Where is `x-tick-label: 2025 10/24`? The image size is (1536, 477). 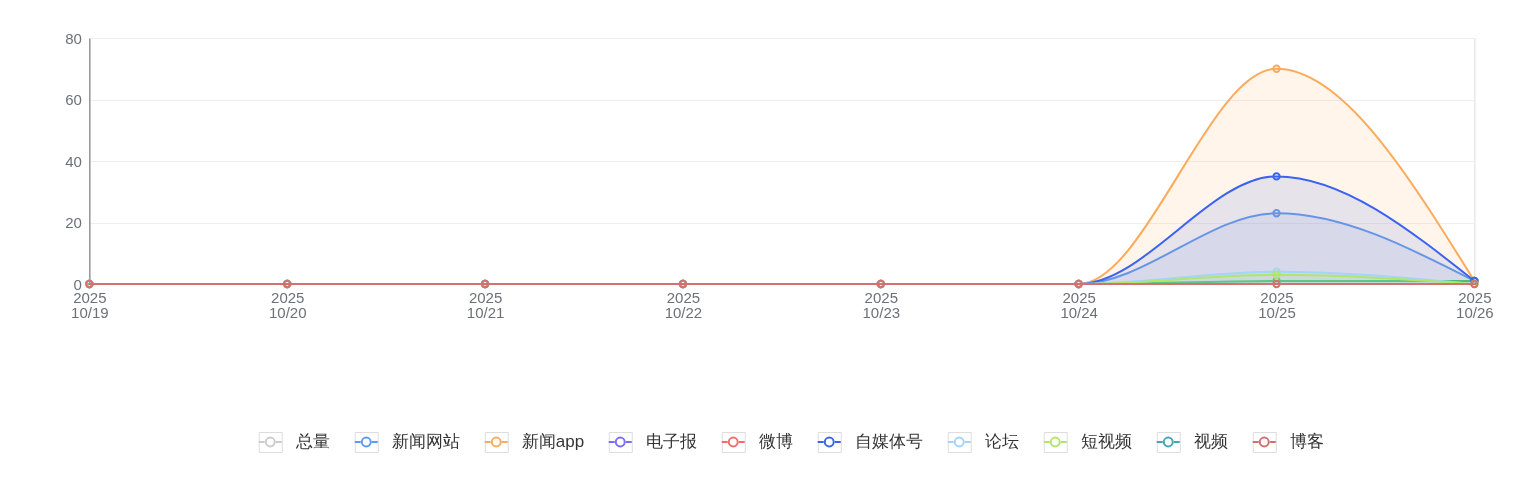 x-tick-label: 2025 10/24 is located at coordinates (1079, 304).